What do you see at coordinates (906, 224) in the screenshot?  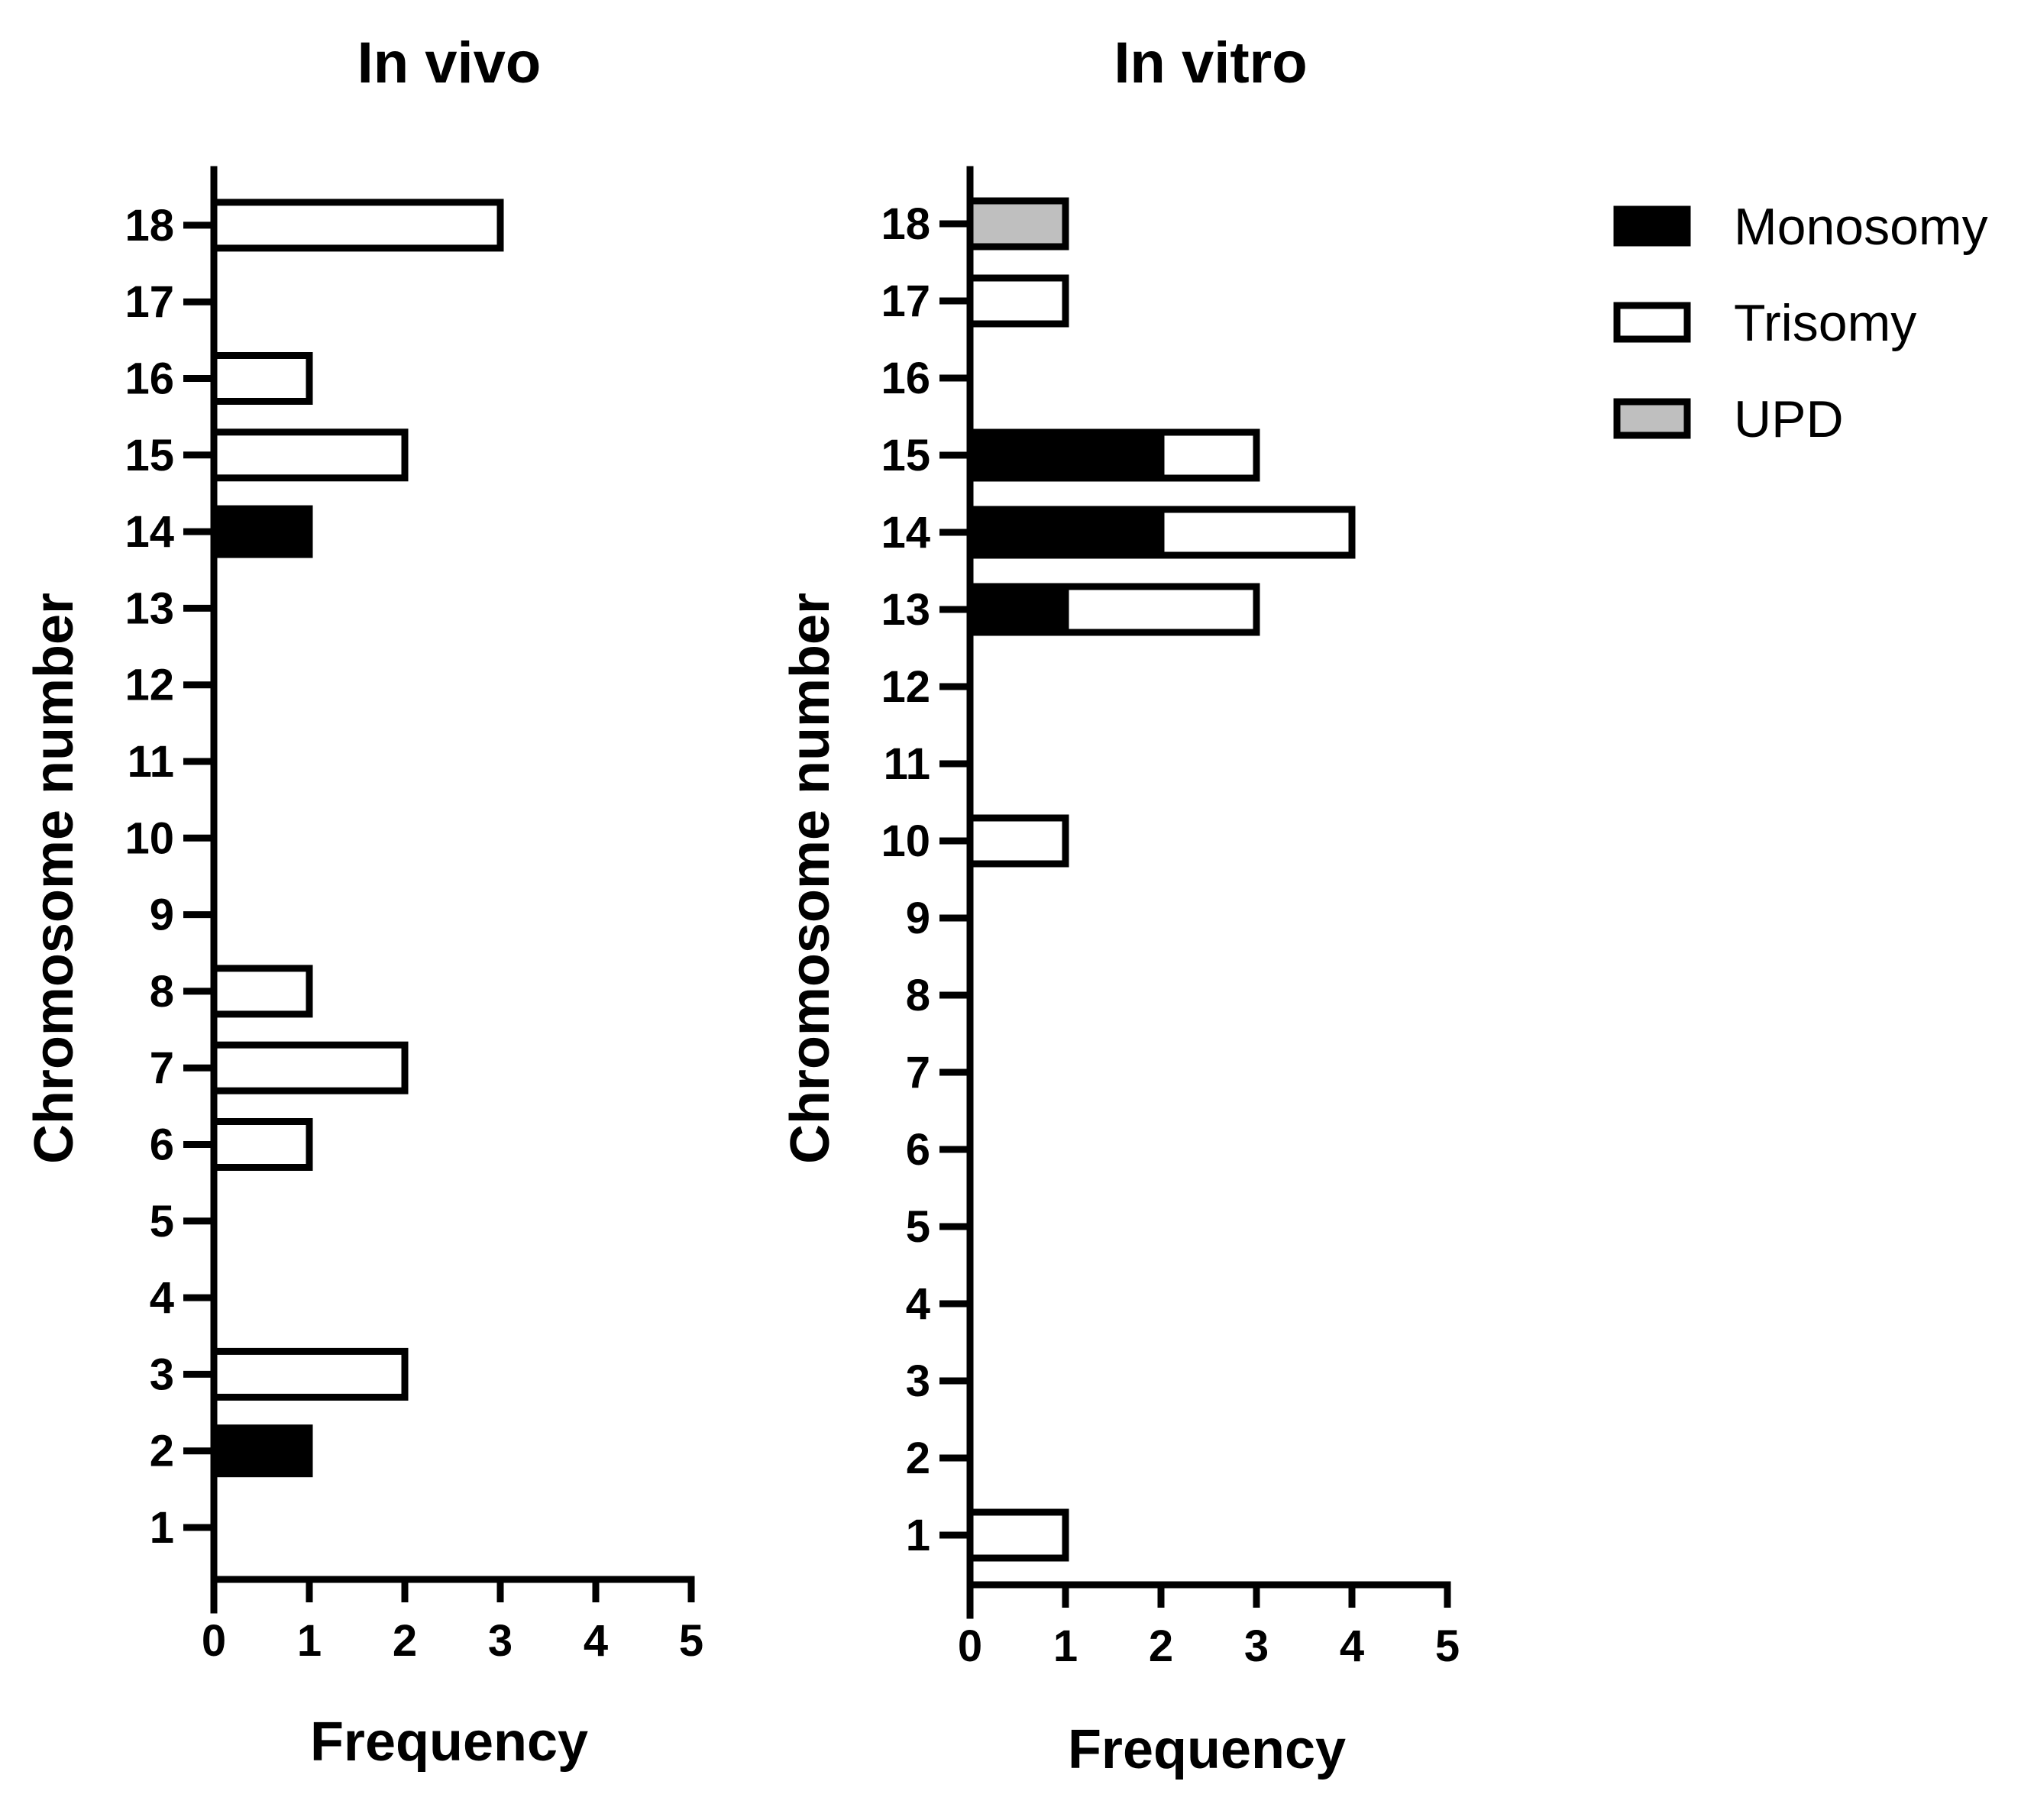 I see `in-vitro-y-tick-label: 18` at bounding box center [906, 224].